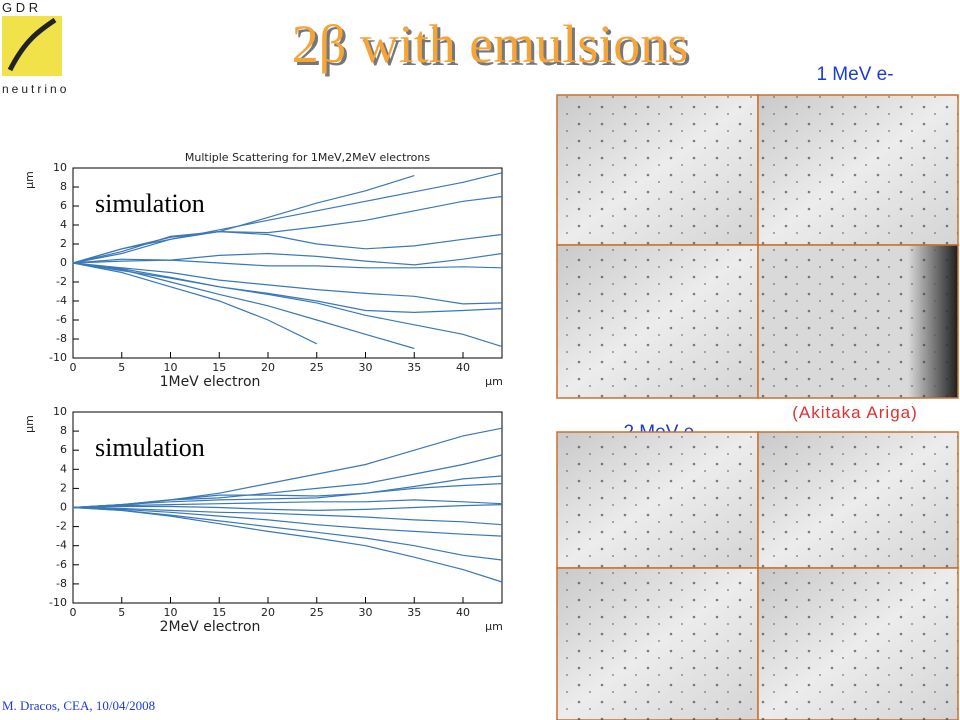  I want to click on logo-swoosh, so click(32, 44).